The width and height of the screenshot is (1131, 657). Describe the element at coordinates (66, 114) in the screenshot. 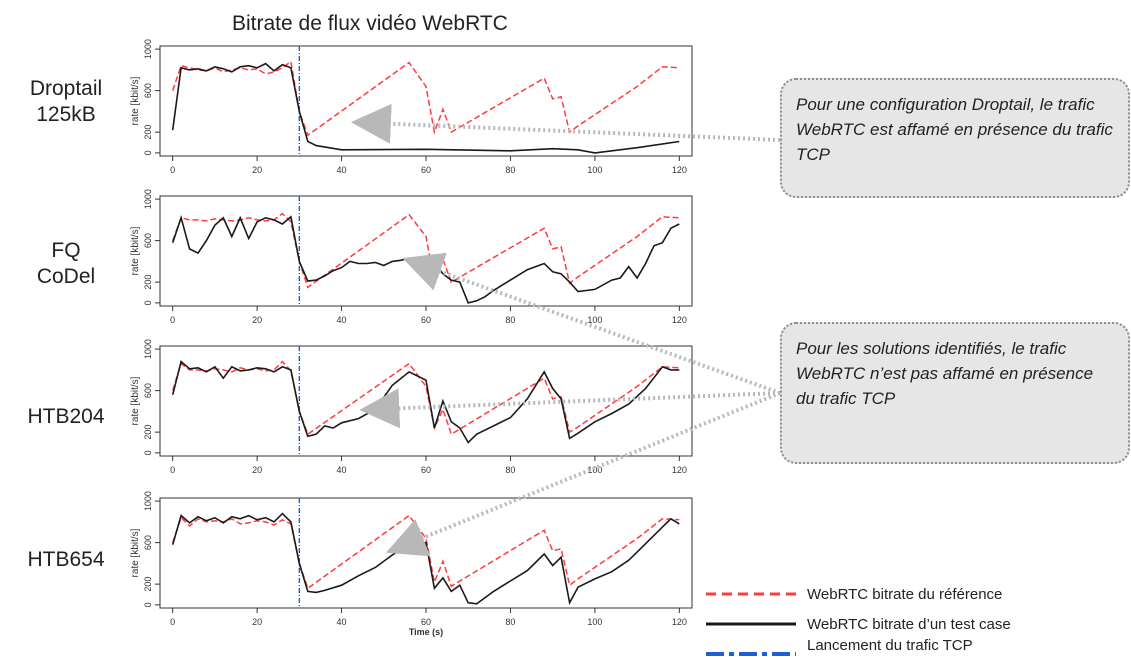

I see `row-label-line2: 125kB` at that location.